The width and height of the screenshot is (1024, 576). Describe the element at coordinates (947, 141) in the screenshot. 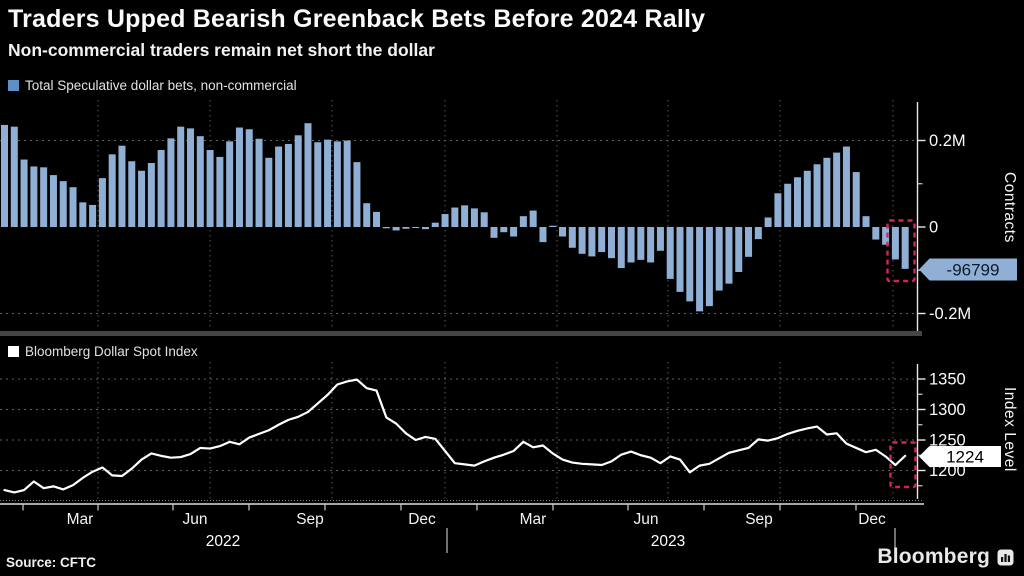

I see `y-tick-label: 0.2M` at that location.